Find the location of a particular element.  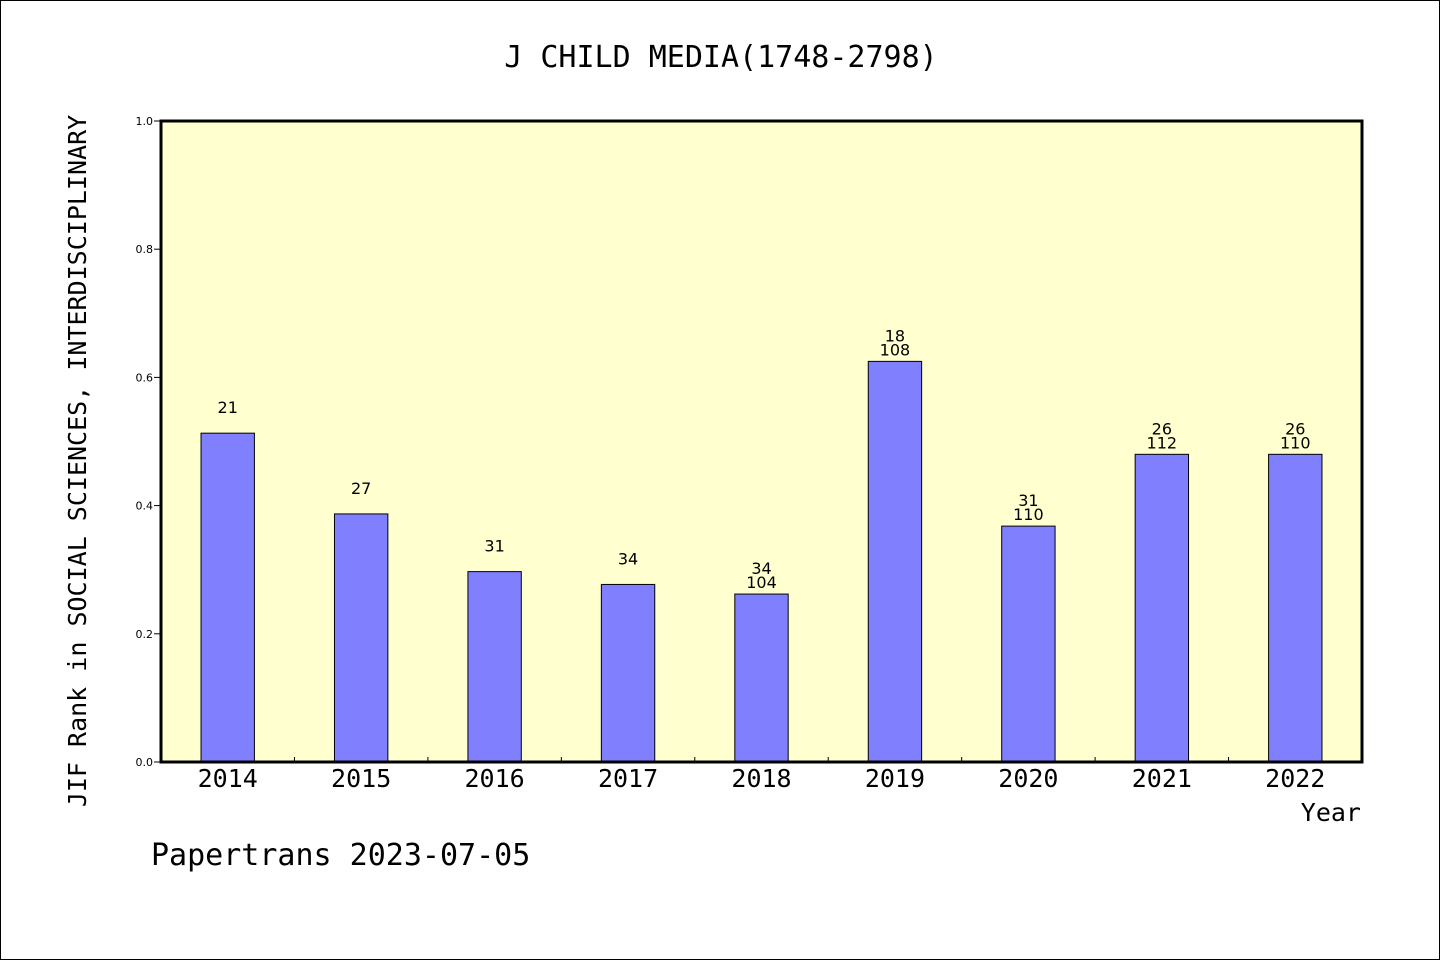

x-tick-label: 2019 is located at coordinates (895, 778).